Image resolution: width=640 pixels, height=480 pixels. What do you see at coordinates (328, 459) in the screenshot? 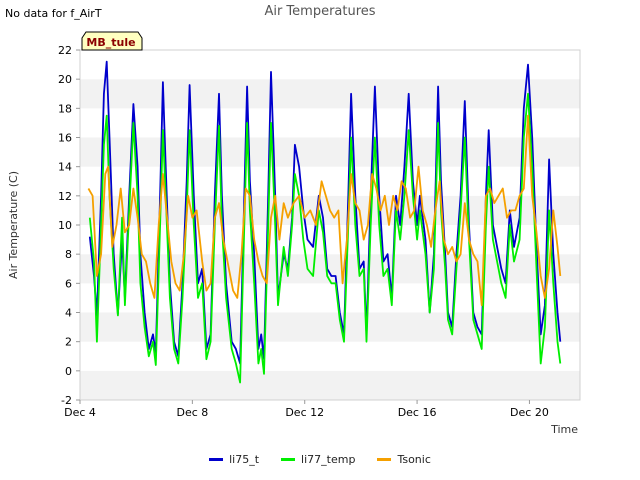
I see `legend-label: li77_temp` at bounding box center [328, 459].